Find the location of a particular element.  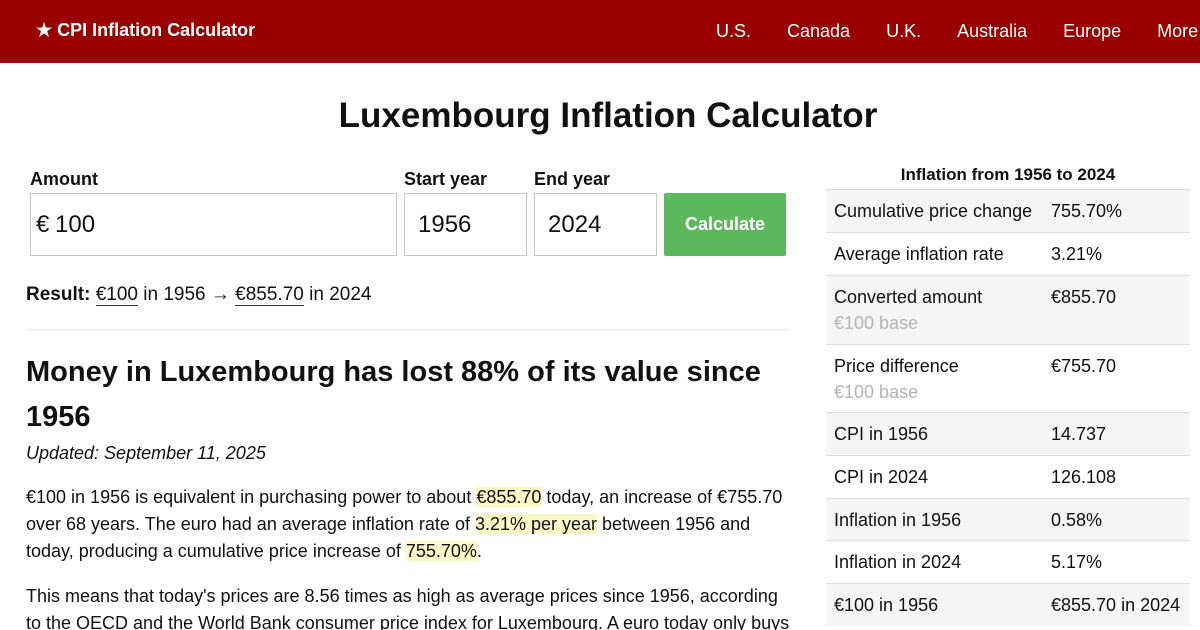

stat-label: Average inflation rate is located at coordinates (919, 254).